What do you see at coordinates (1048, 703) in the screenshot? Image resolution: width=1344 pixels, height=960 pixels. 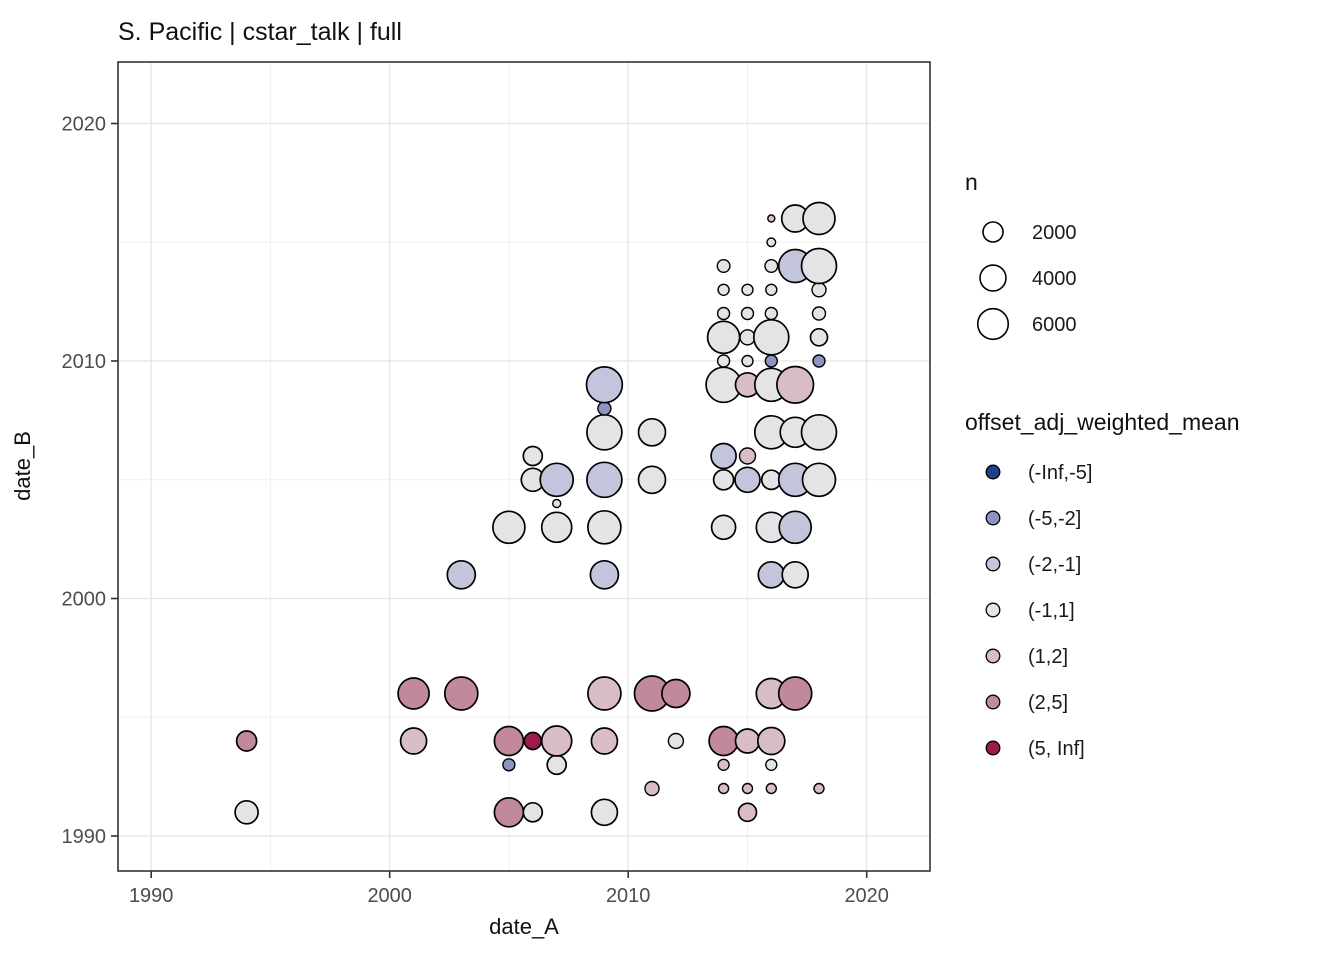 I see `color-legend-label: (2,5]` at bounding box center [1048, 703].